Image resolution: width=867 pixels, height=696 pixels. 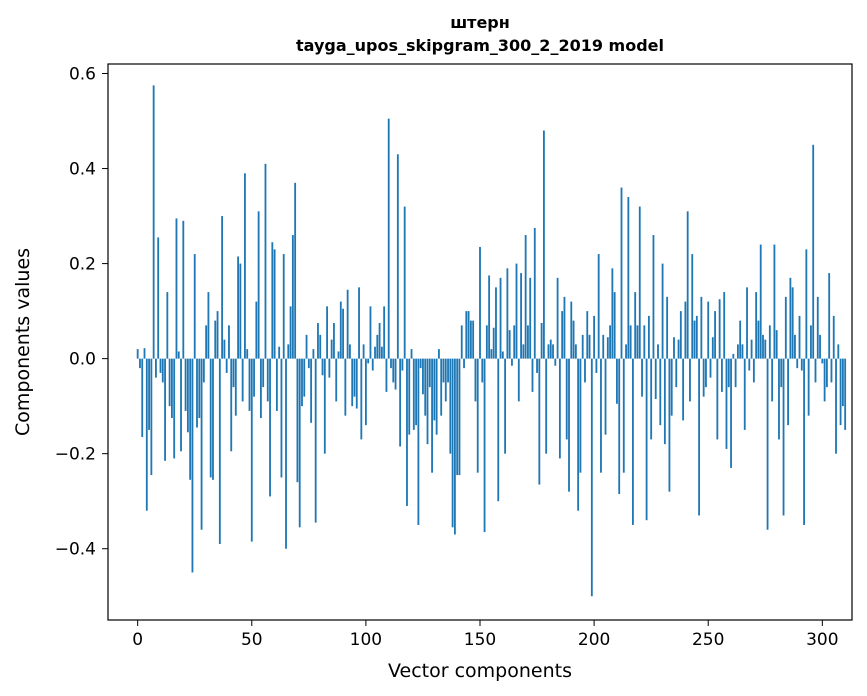 I want to click on y-tick-label: 0.6, so click(x=82, y=75).